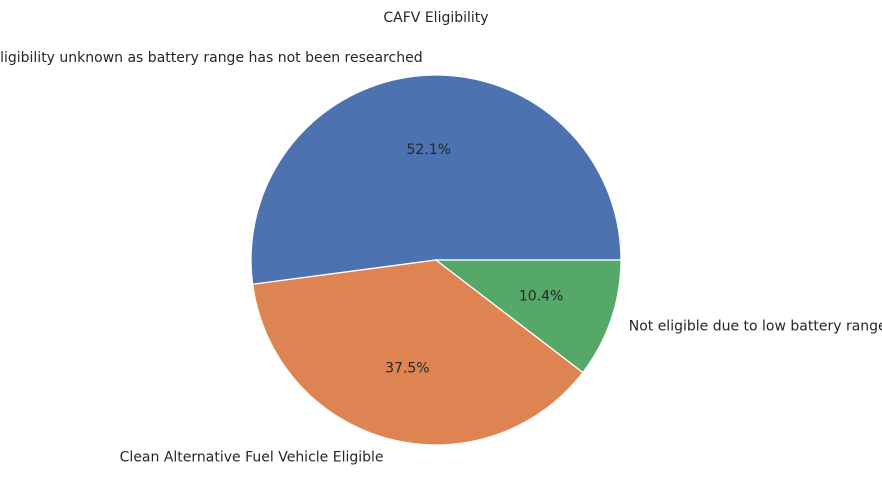 The image size is (882, 502). Describe the element at coordinates (252, 458) in the screenshot. I see `slice-category-label: Clean Alternative Fuel Vehicle Eligible` at that location.